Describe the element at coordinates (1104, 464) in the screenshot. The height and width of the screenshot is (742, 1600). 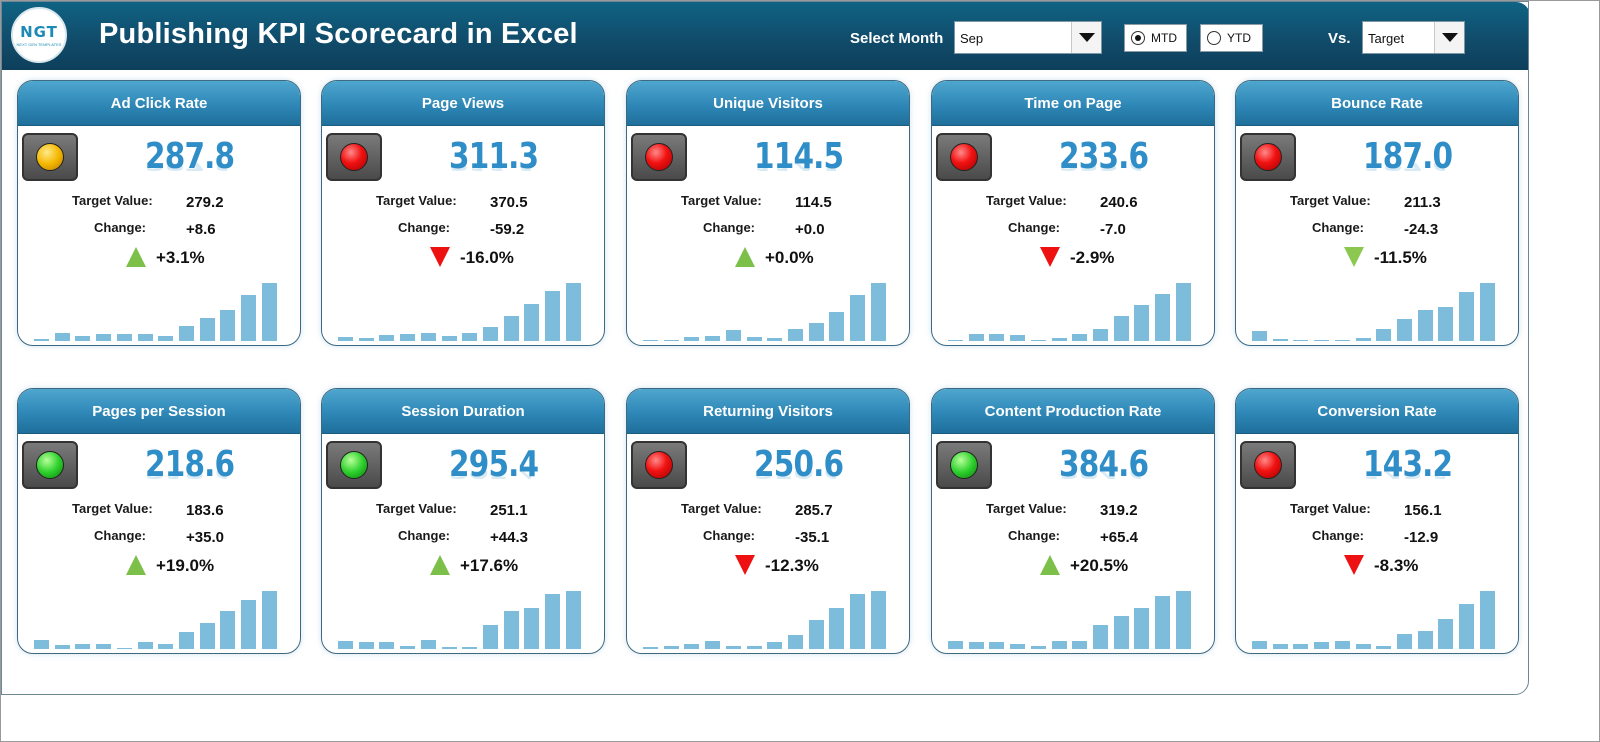
I see `kpi-value: 384.6` at that location.